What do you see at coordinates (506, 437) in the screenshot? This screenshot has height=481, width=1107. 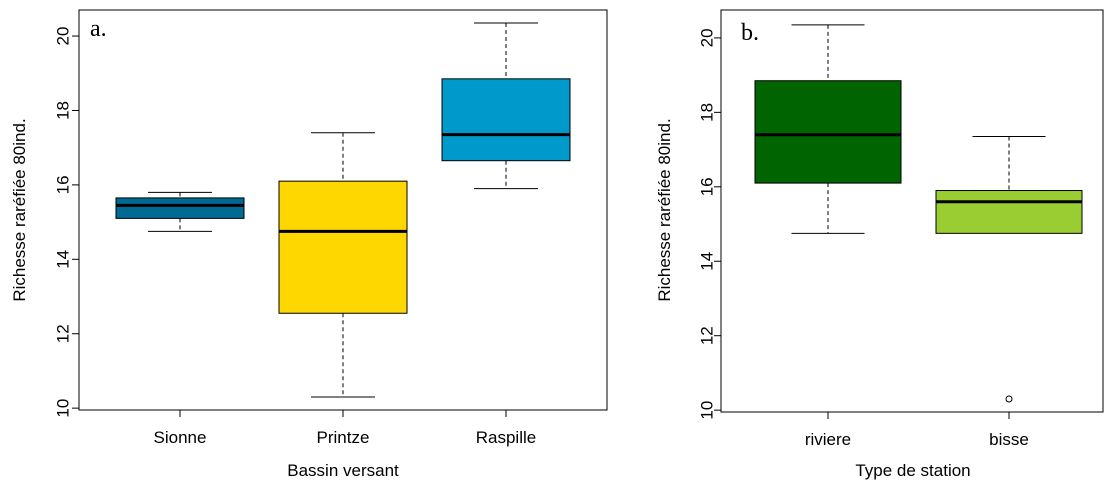 I see `x-tick-label: Raspille` at bounding box center [506, 437].